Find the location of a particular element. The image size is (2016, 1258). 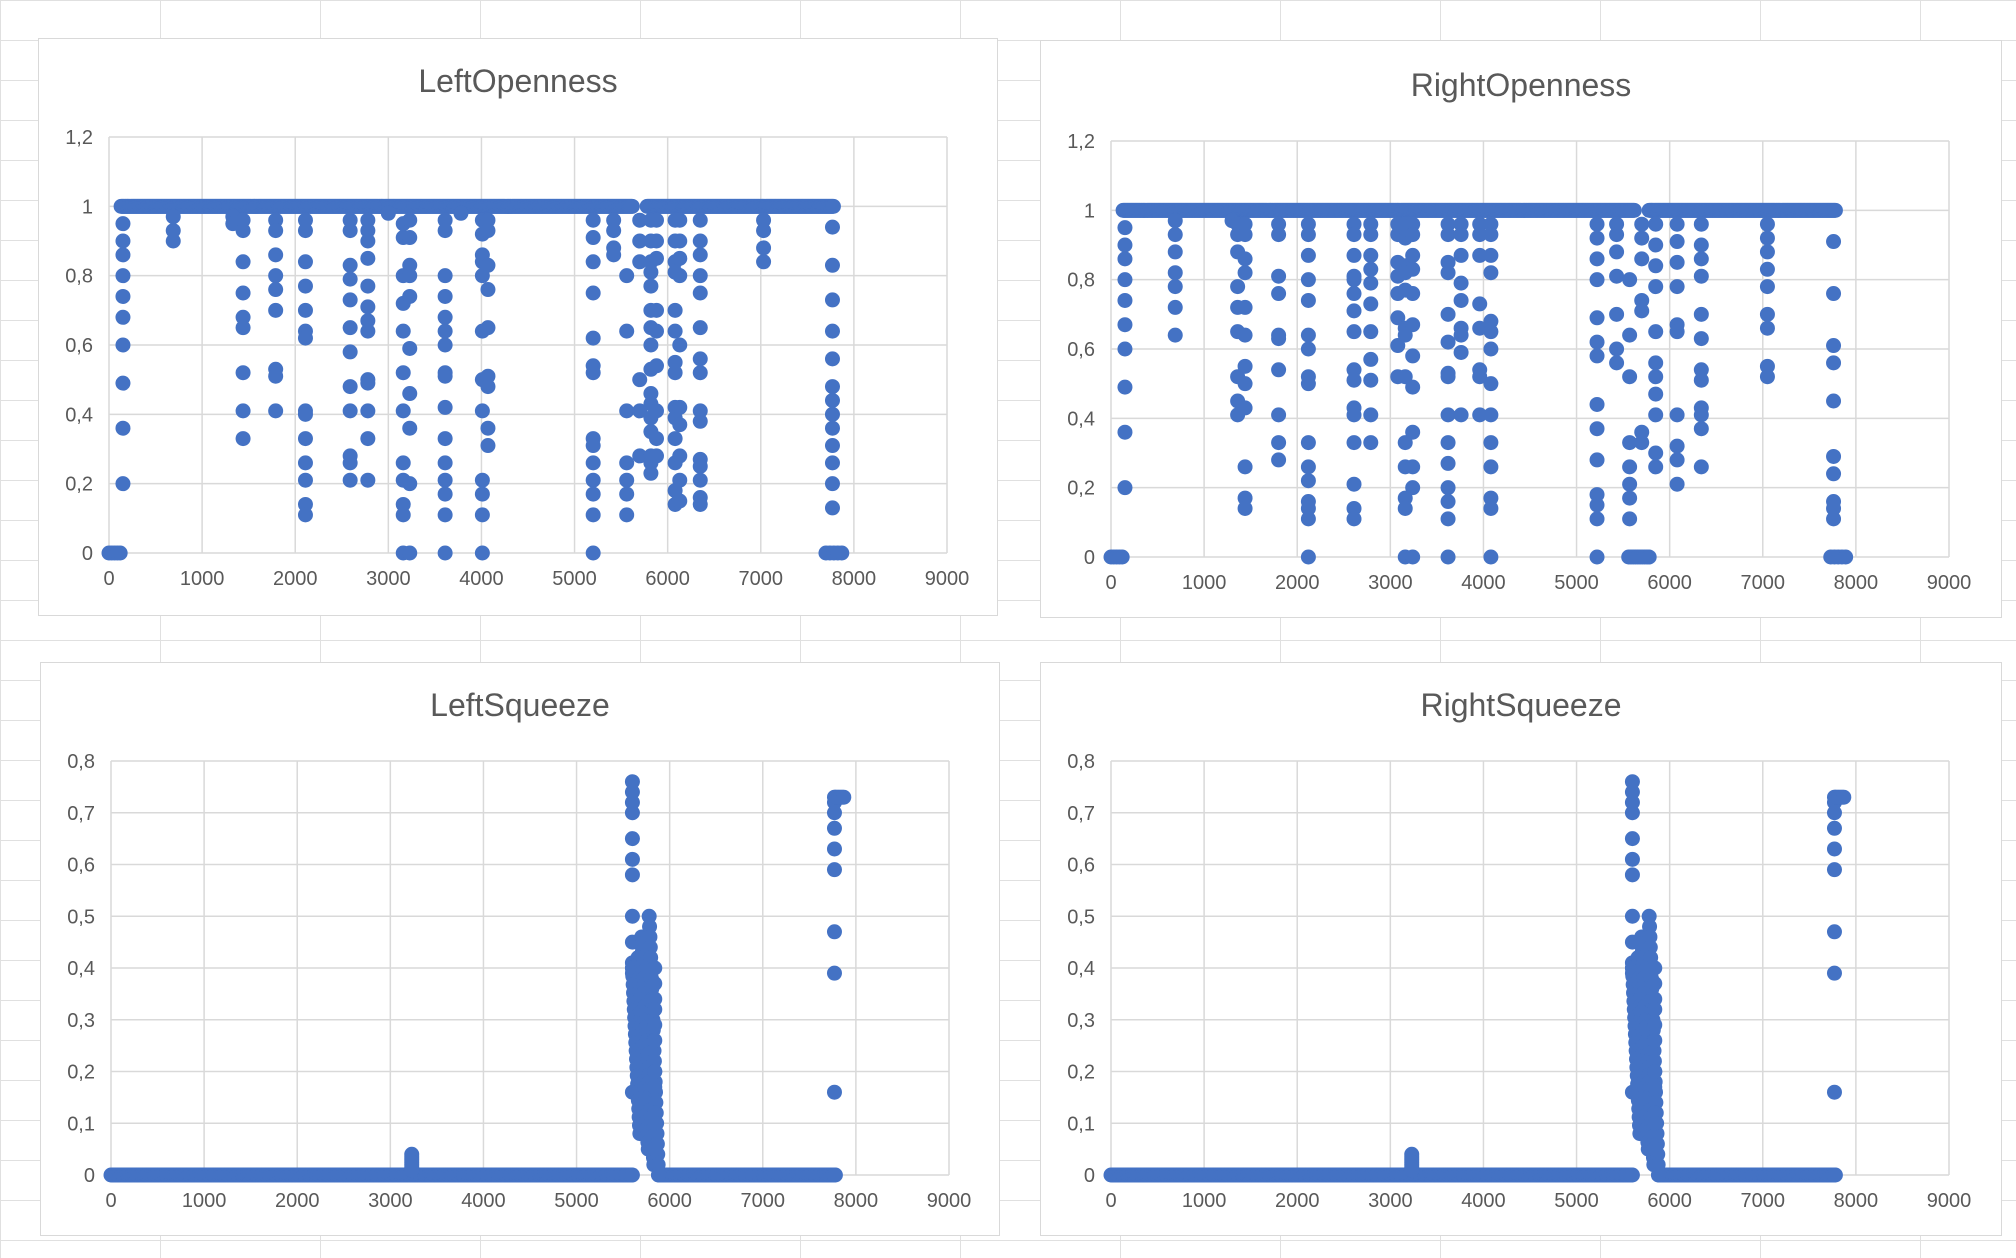

y-tick-label: 0,5 is located at coordinates (81, 917).